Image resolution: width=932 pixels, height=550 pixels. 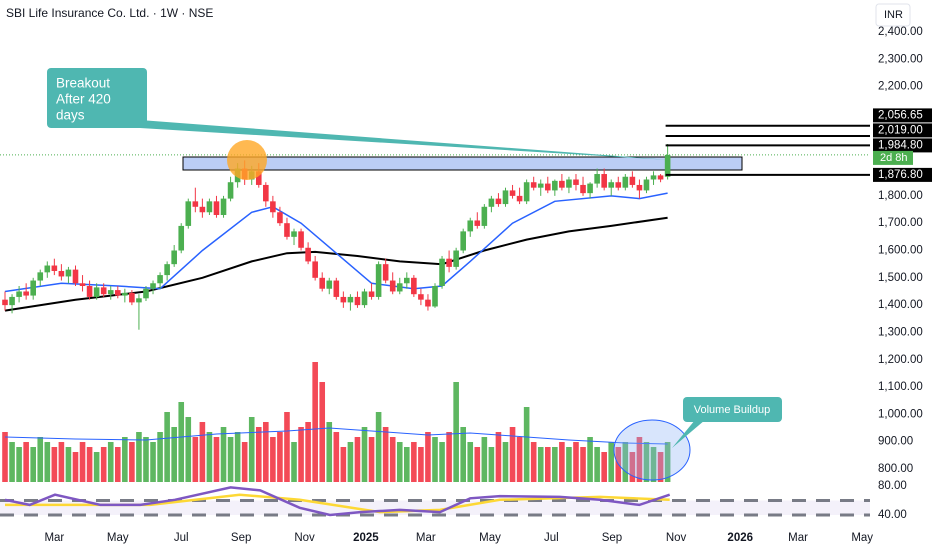 I want to click on rsi-tick-label: 40.00, so click(x=892, y=515).